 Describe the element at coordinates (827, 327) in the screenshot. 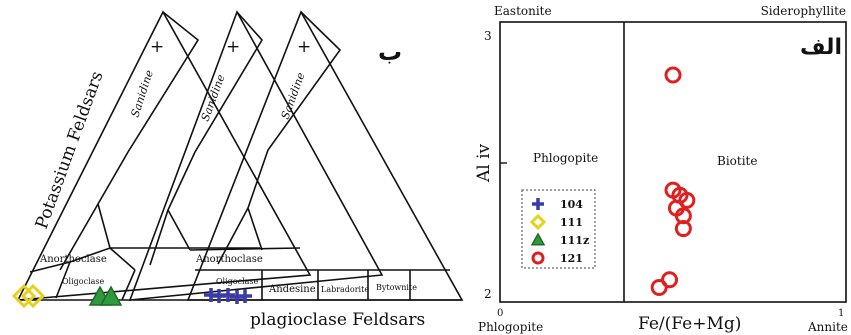

I see `corner-label-annite: Annite` at that location.